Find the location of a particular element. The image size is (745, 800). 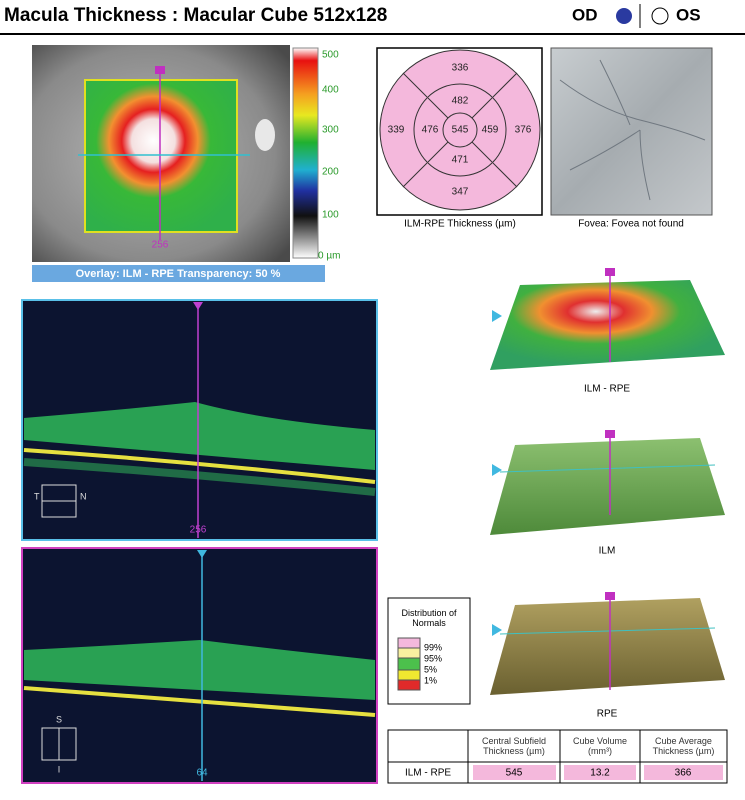

etdrs-grid is located at coordinates (460, 130).